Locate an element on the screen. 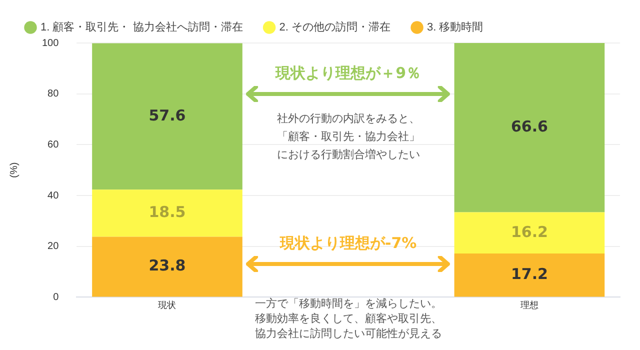  data-label: 18.5 is located at coordinates (167, 212).